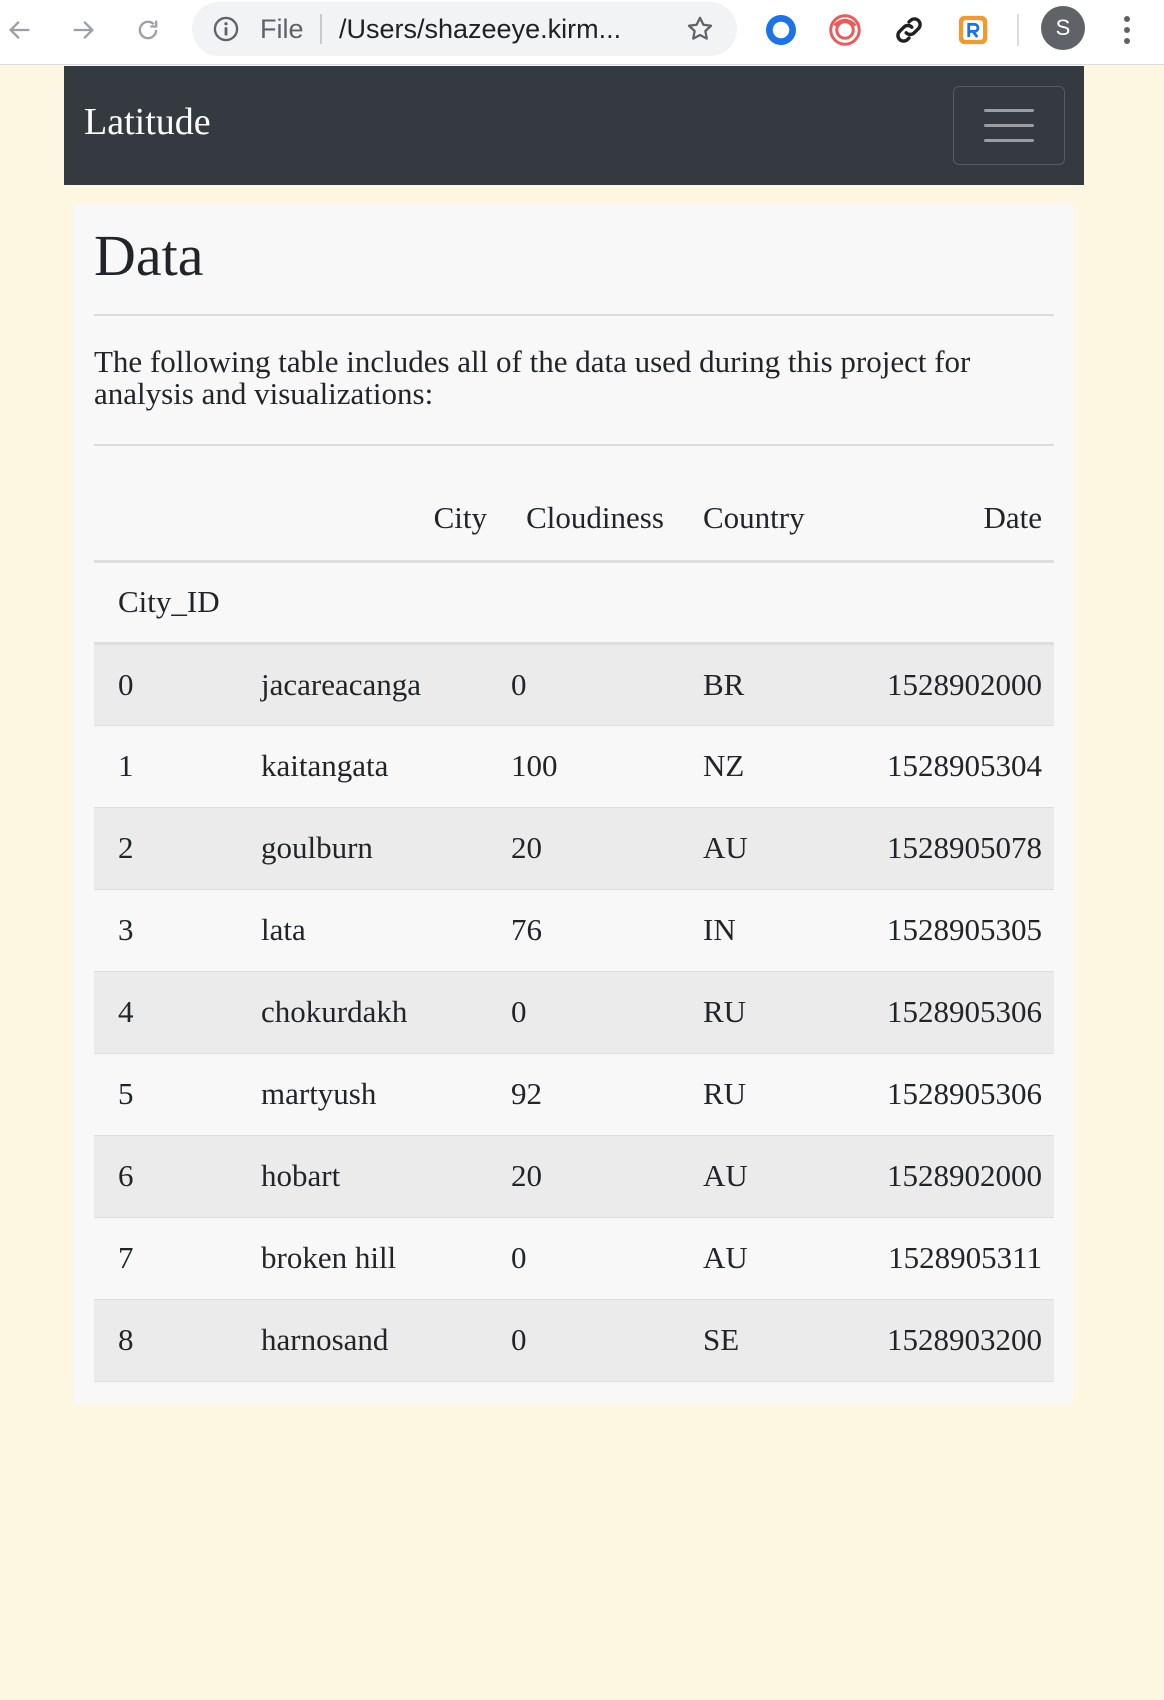 The width and height of the screenshot is (1164, 1700). I want to click on cell-cloudiness: 76, so click(595, 930).